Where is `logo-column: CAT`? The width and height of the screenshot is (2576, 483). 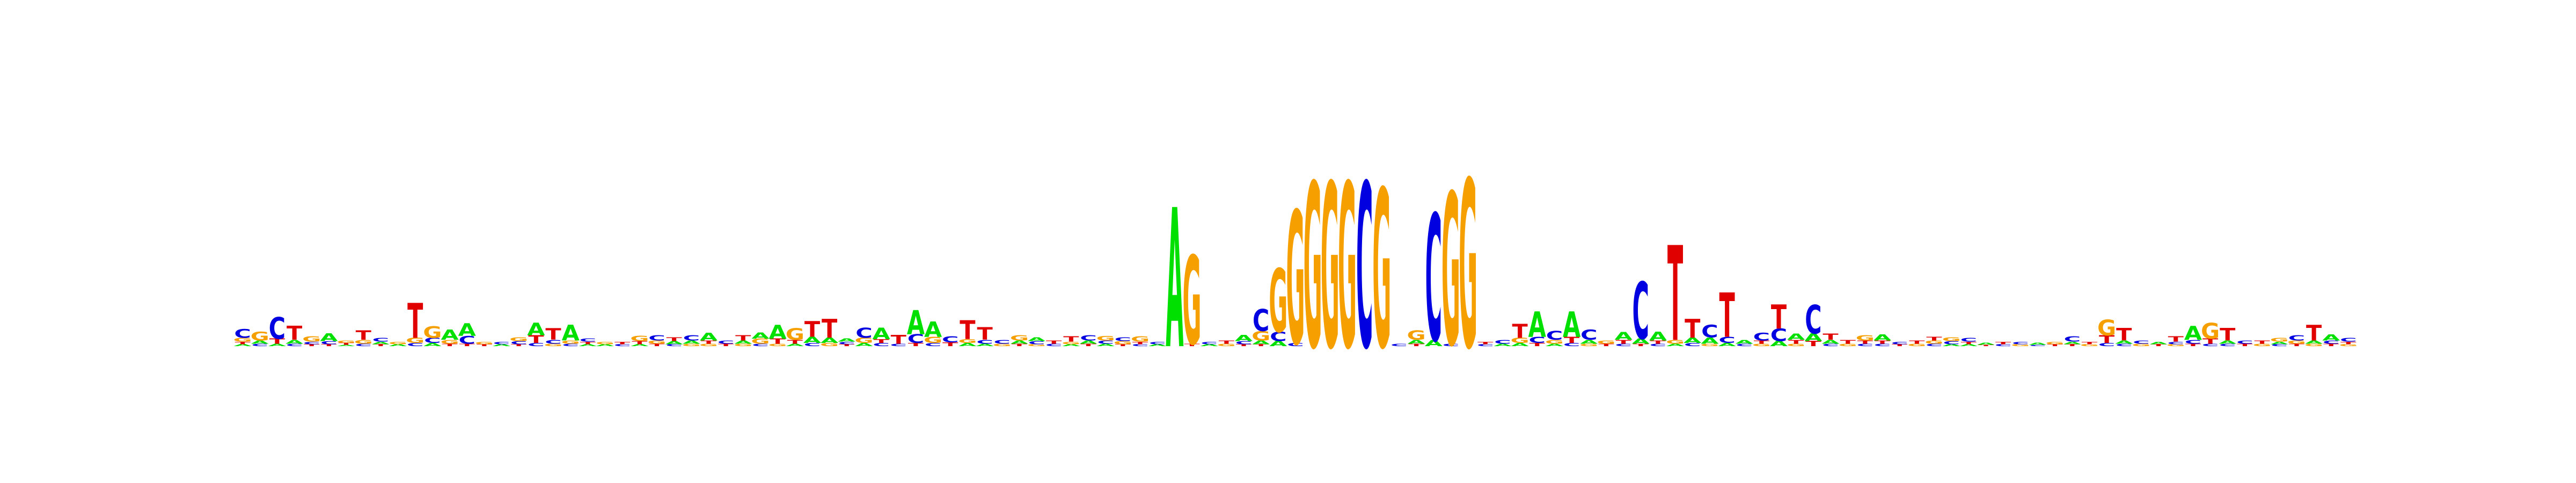 logo-column: CAT is located at coordinates (294, 335).